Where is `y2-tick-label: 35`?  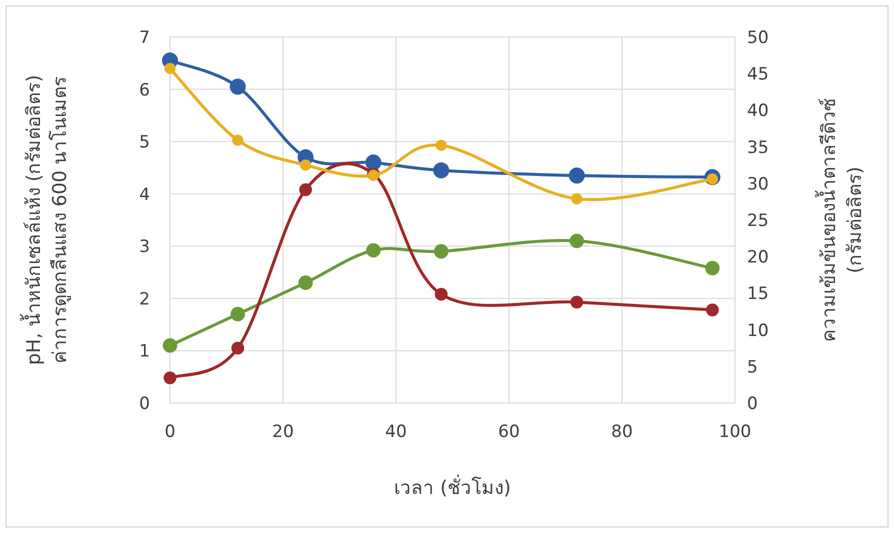
y2-tick-label: 35 is located at coordinates (758, 148).